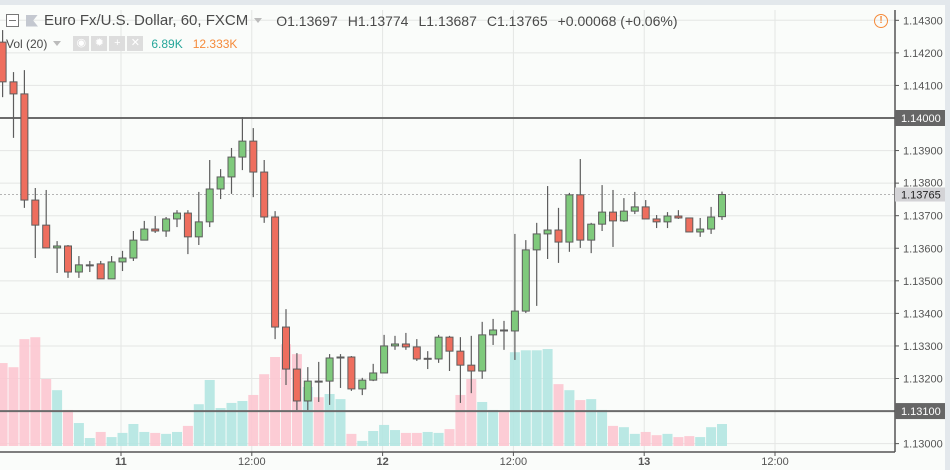  I want to click on close-label: C, so click(491, 20).